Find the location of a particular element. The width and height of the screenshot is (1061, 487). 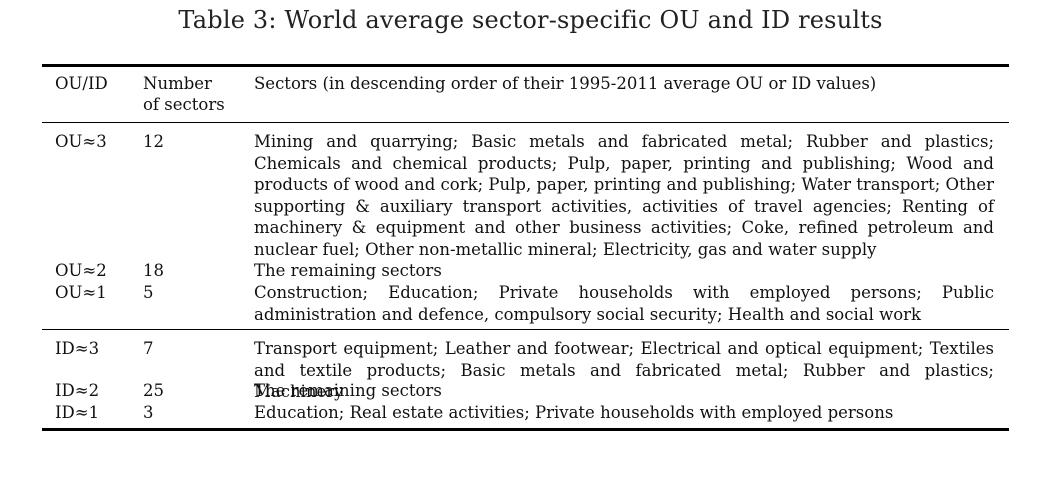

row-count: 5 is located at coordinates (148, 292).